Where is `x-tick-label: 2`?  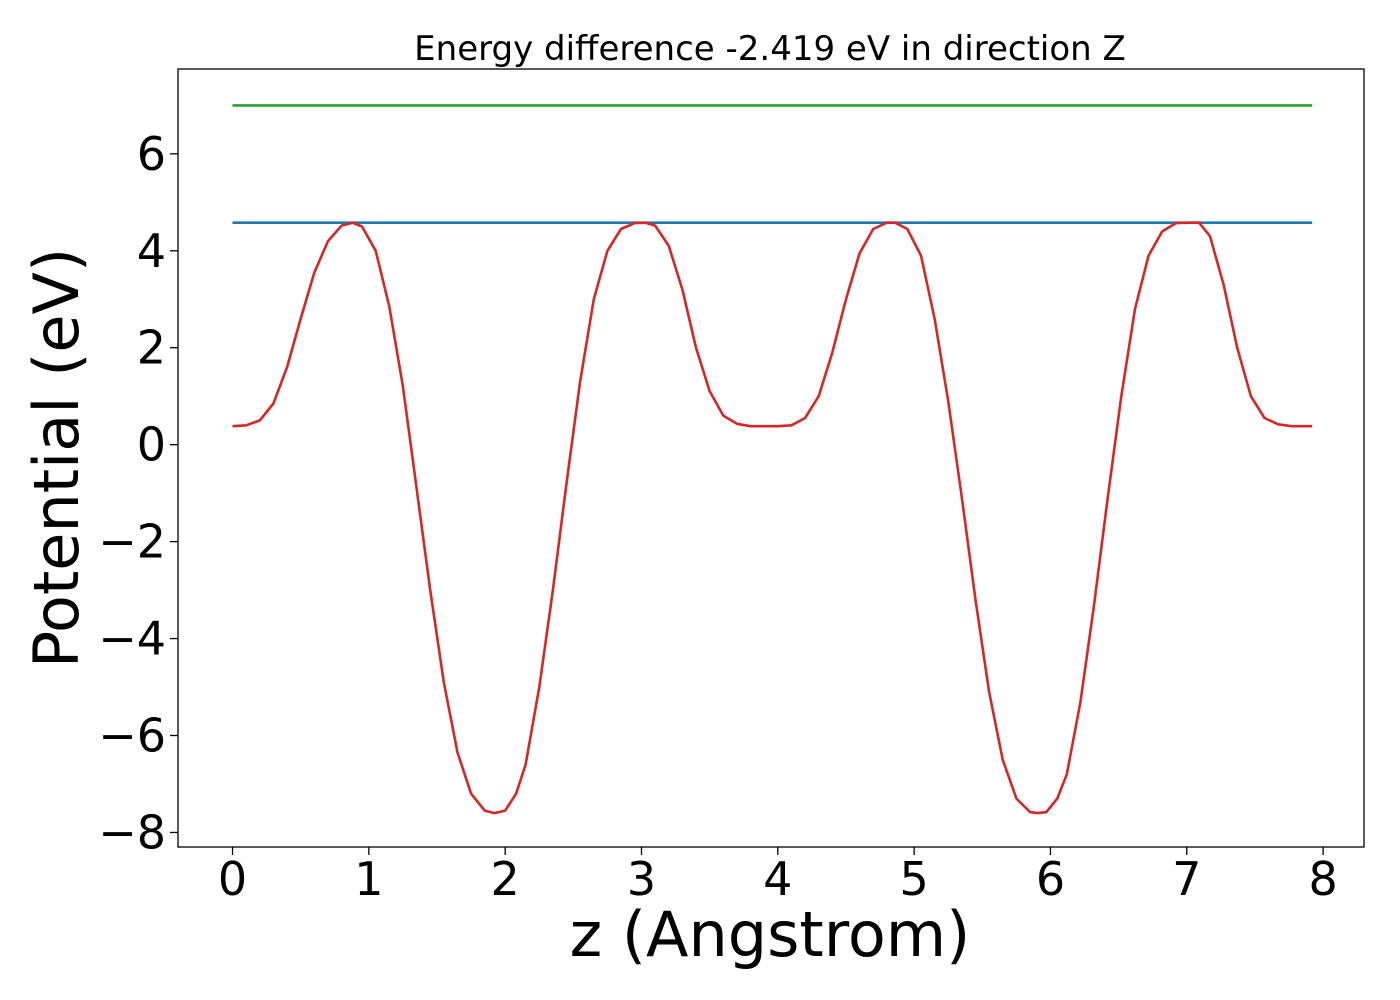 x-tick-label: 2 is located at coordinates (505, 879).